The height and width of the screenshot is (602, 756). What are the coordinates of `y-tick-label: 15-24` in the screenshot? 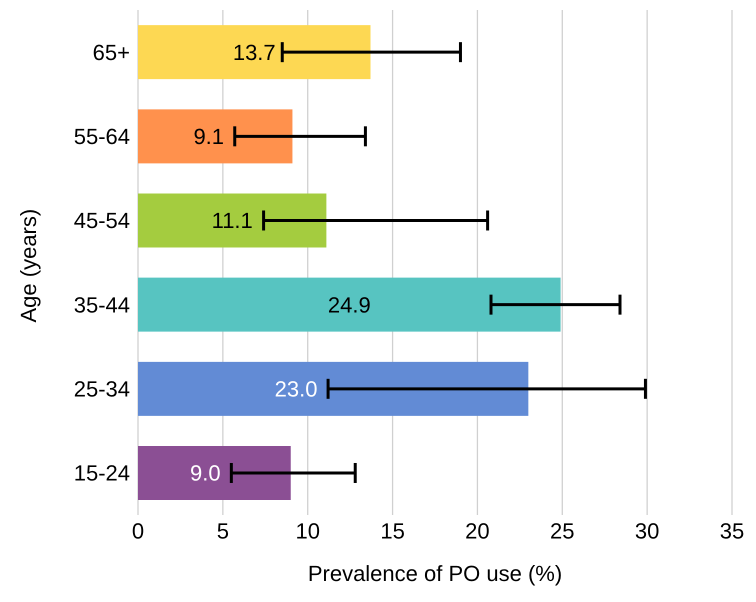 It's located at (102, 473).